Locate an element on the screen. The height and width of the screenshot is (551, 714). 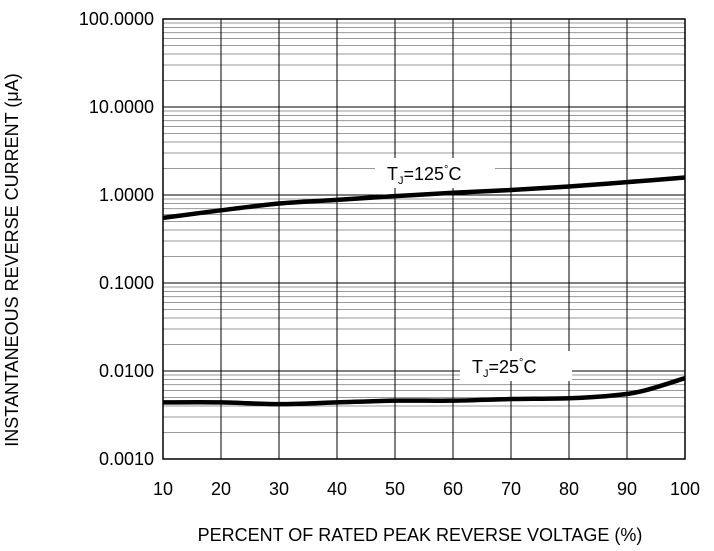
y-tick-label: 0.0100 is located at coordinates (126, 371).